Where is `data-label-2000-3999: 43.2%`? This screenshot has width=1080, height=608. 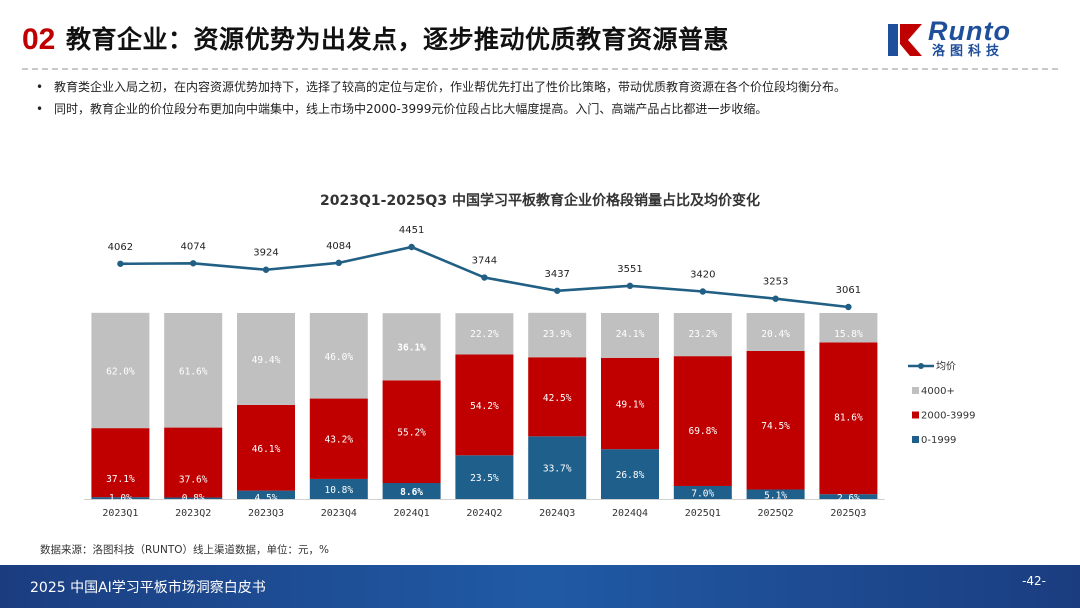
data-label-2000-3999: 43.2% is located at coordinates (338, 440).